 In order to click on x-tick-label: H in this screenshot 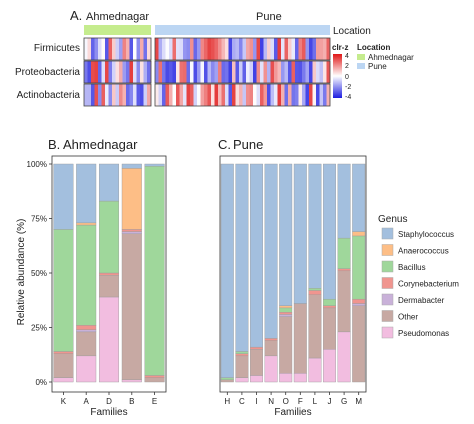, I will do `click(227, 401)`.